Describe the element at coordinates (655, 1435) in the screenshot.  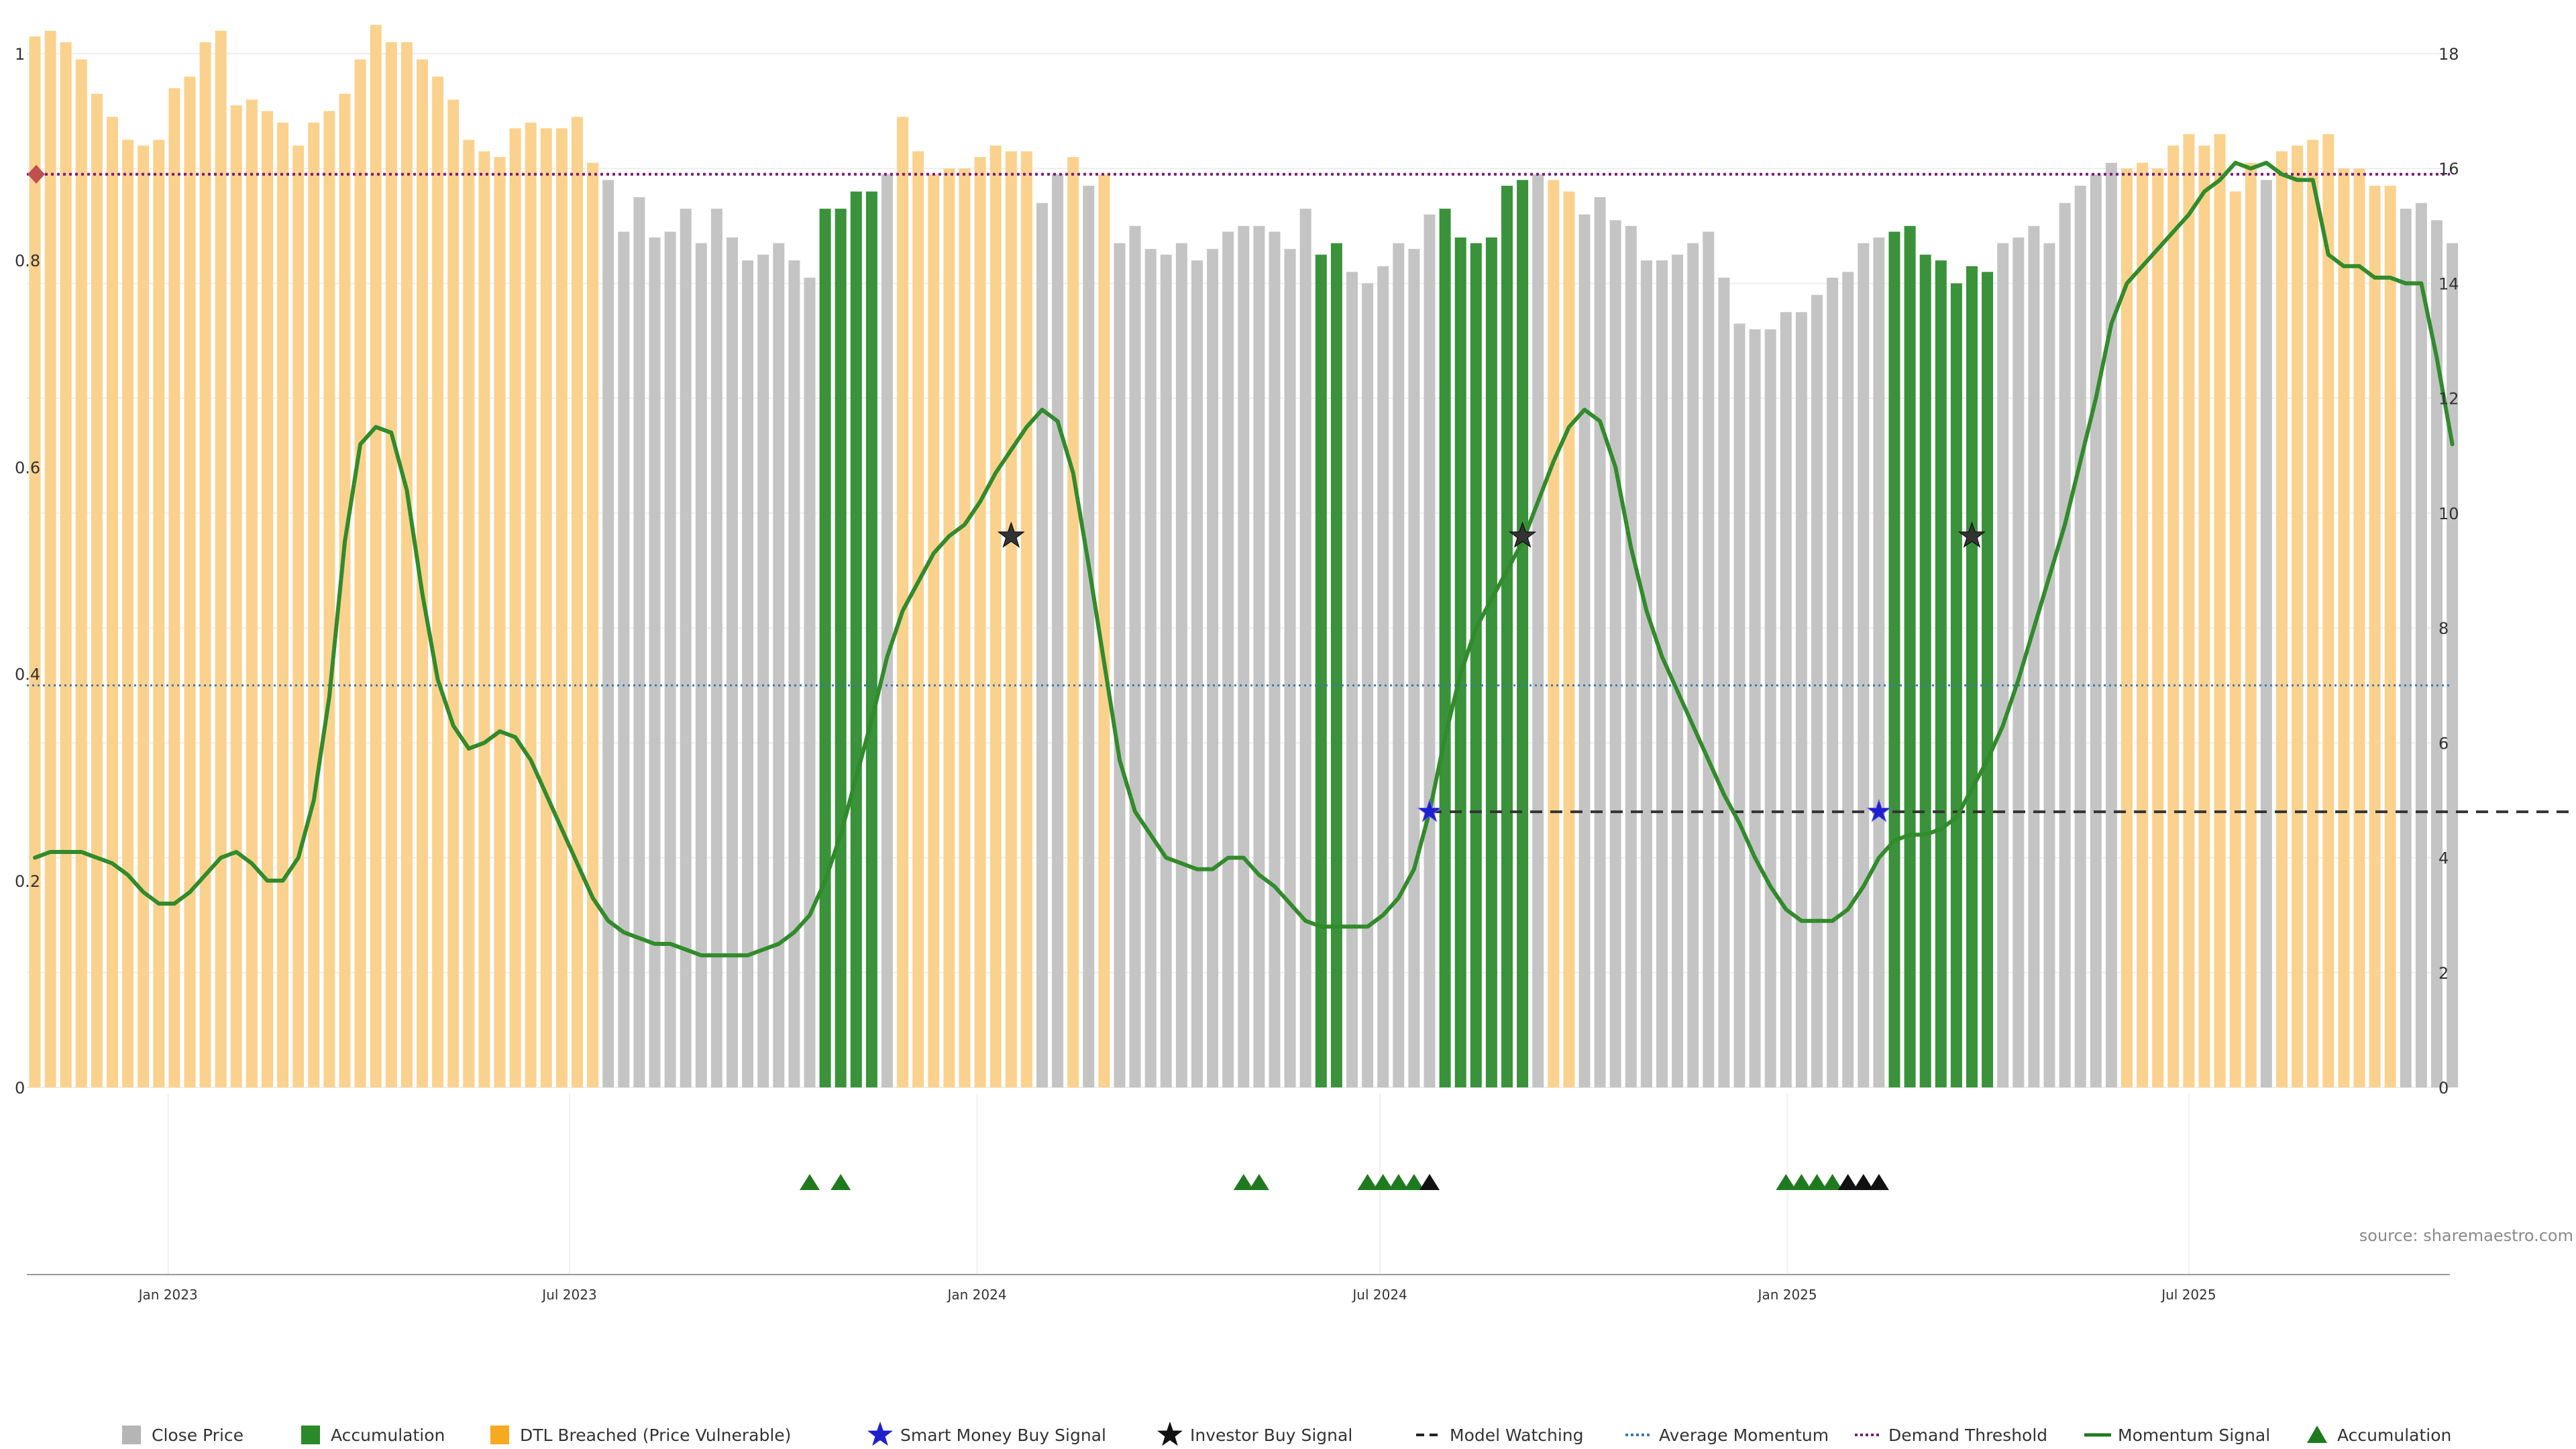
I see `legend-label: DTL Breached (Price Vulnerable)` at that location.